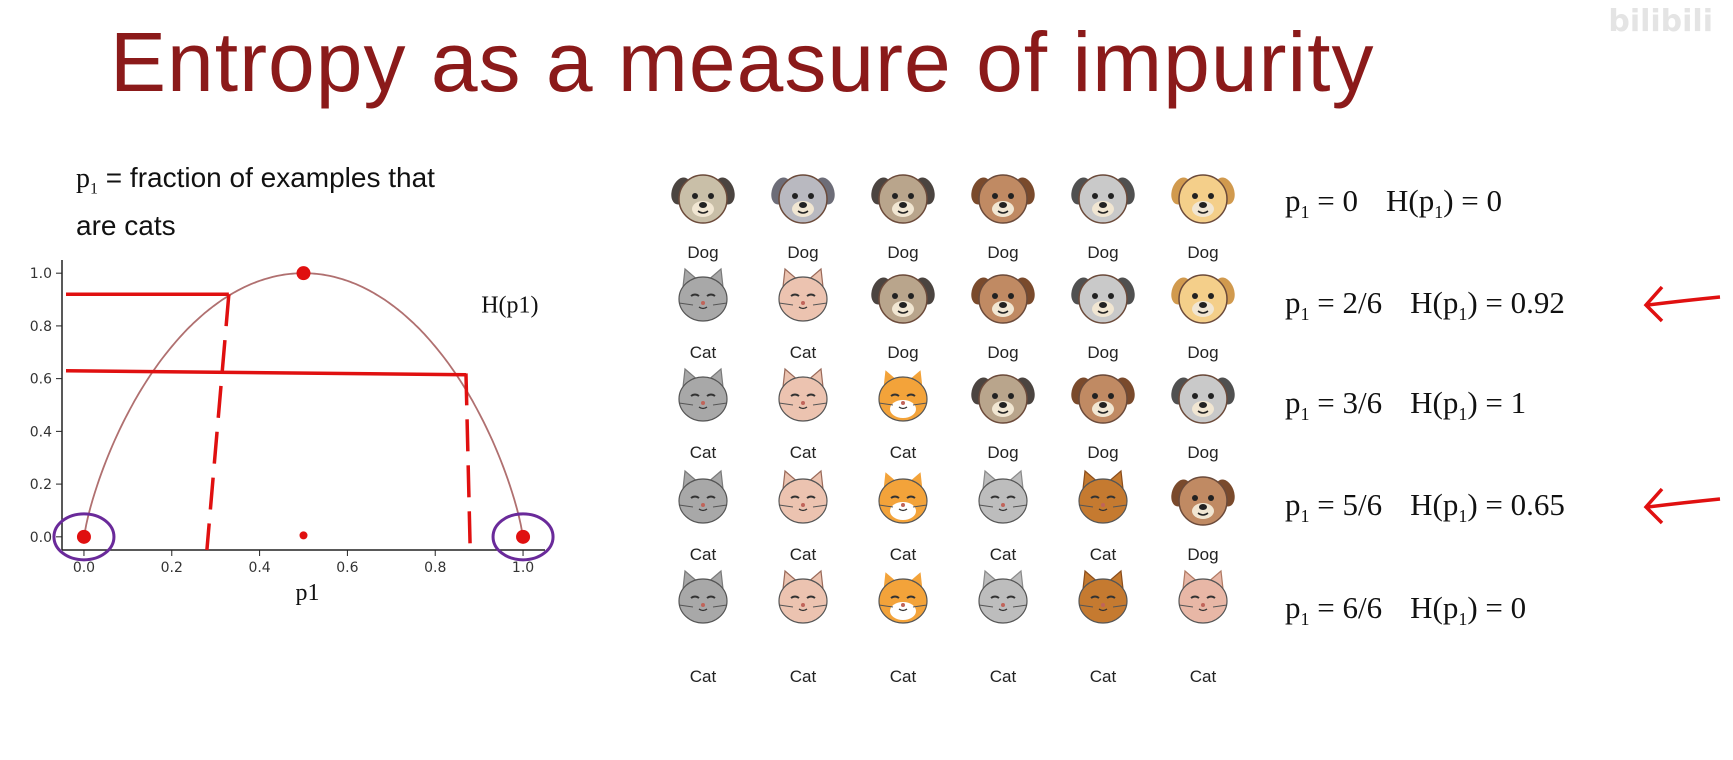  I want to click on highlight-point, so click(83, 536).